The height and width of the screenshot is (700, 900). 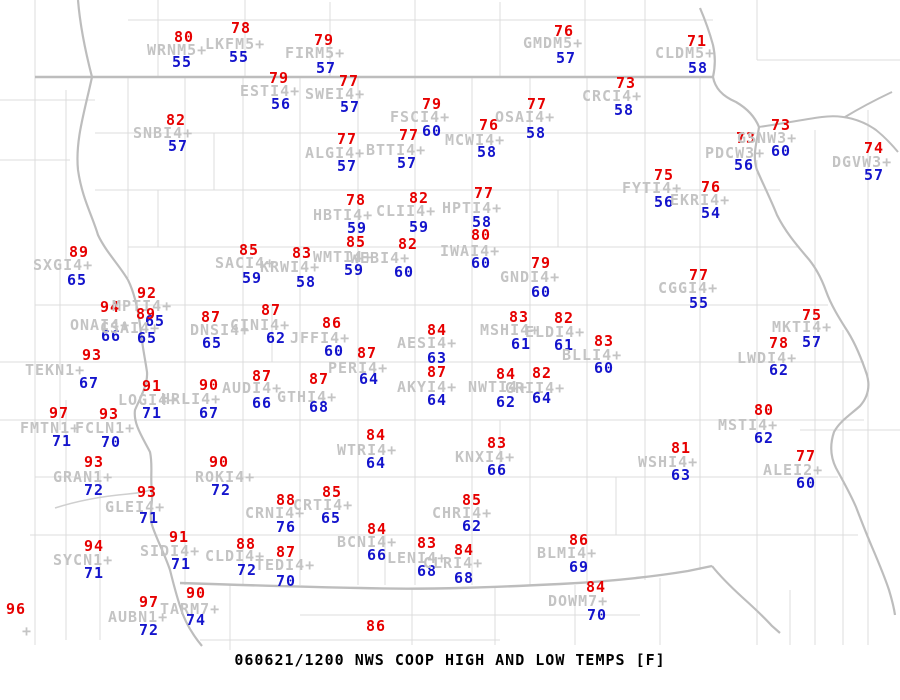 I want to click on station-low-temp: 61, so click(x=521, y=344).